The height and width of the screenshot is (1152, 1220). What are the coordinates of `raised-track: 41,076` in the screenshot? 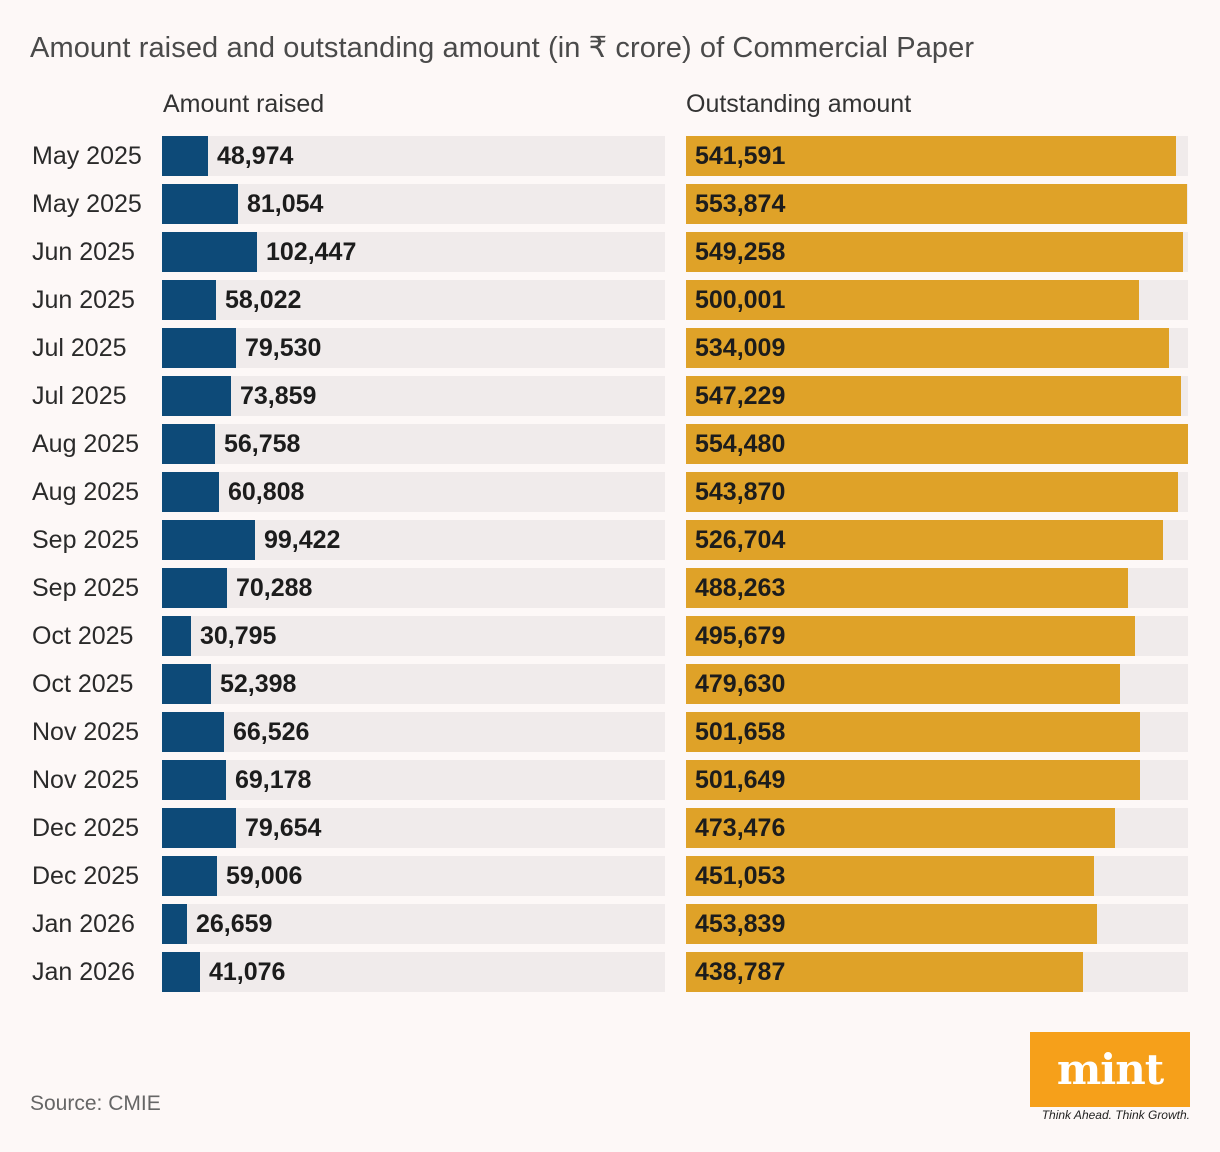 It's located at (413, 972).